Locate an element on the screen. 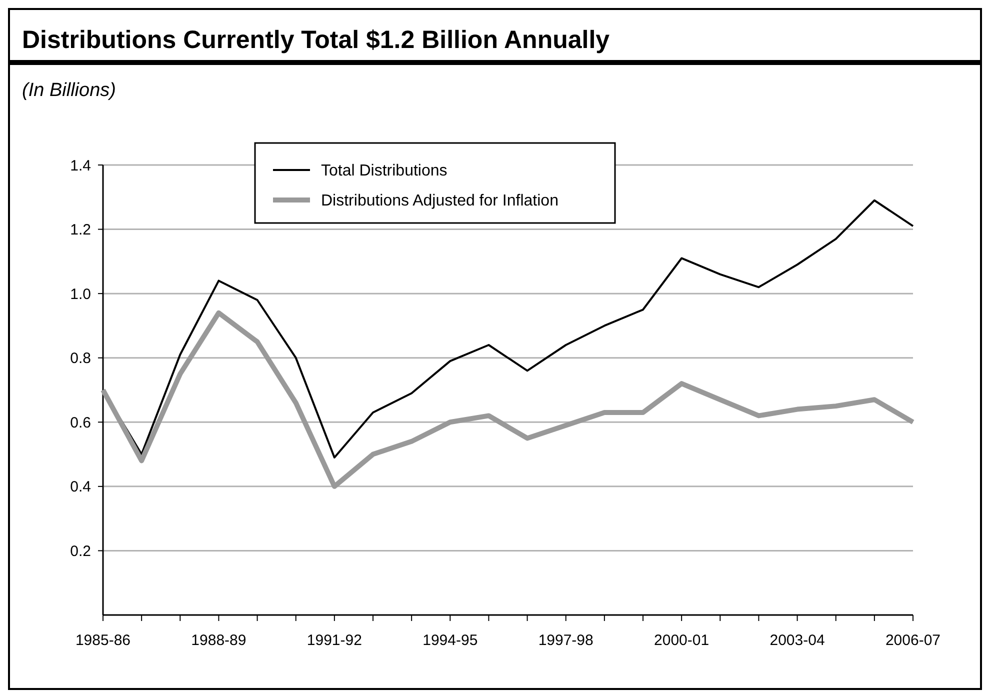  x-tick-label: 1994-95 is located at coordinates (450, 640).